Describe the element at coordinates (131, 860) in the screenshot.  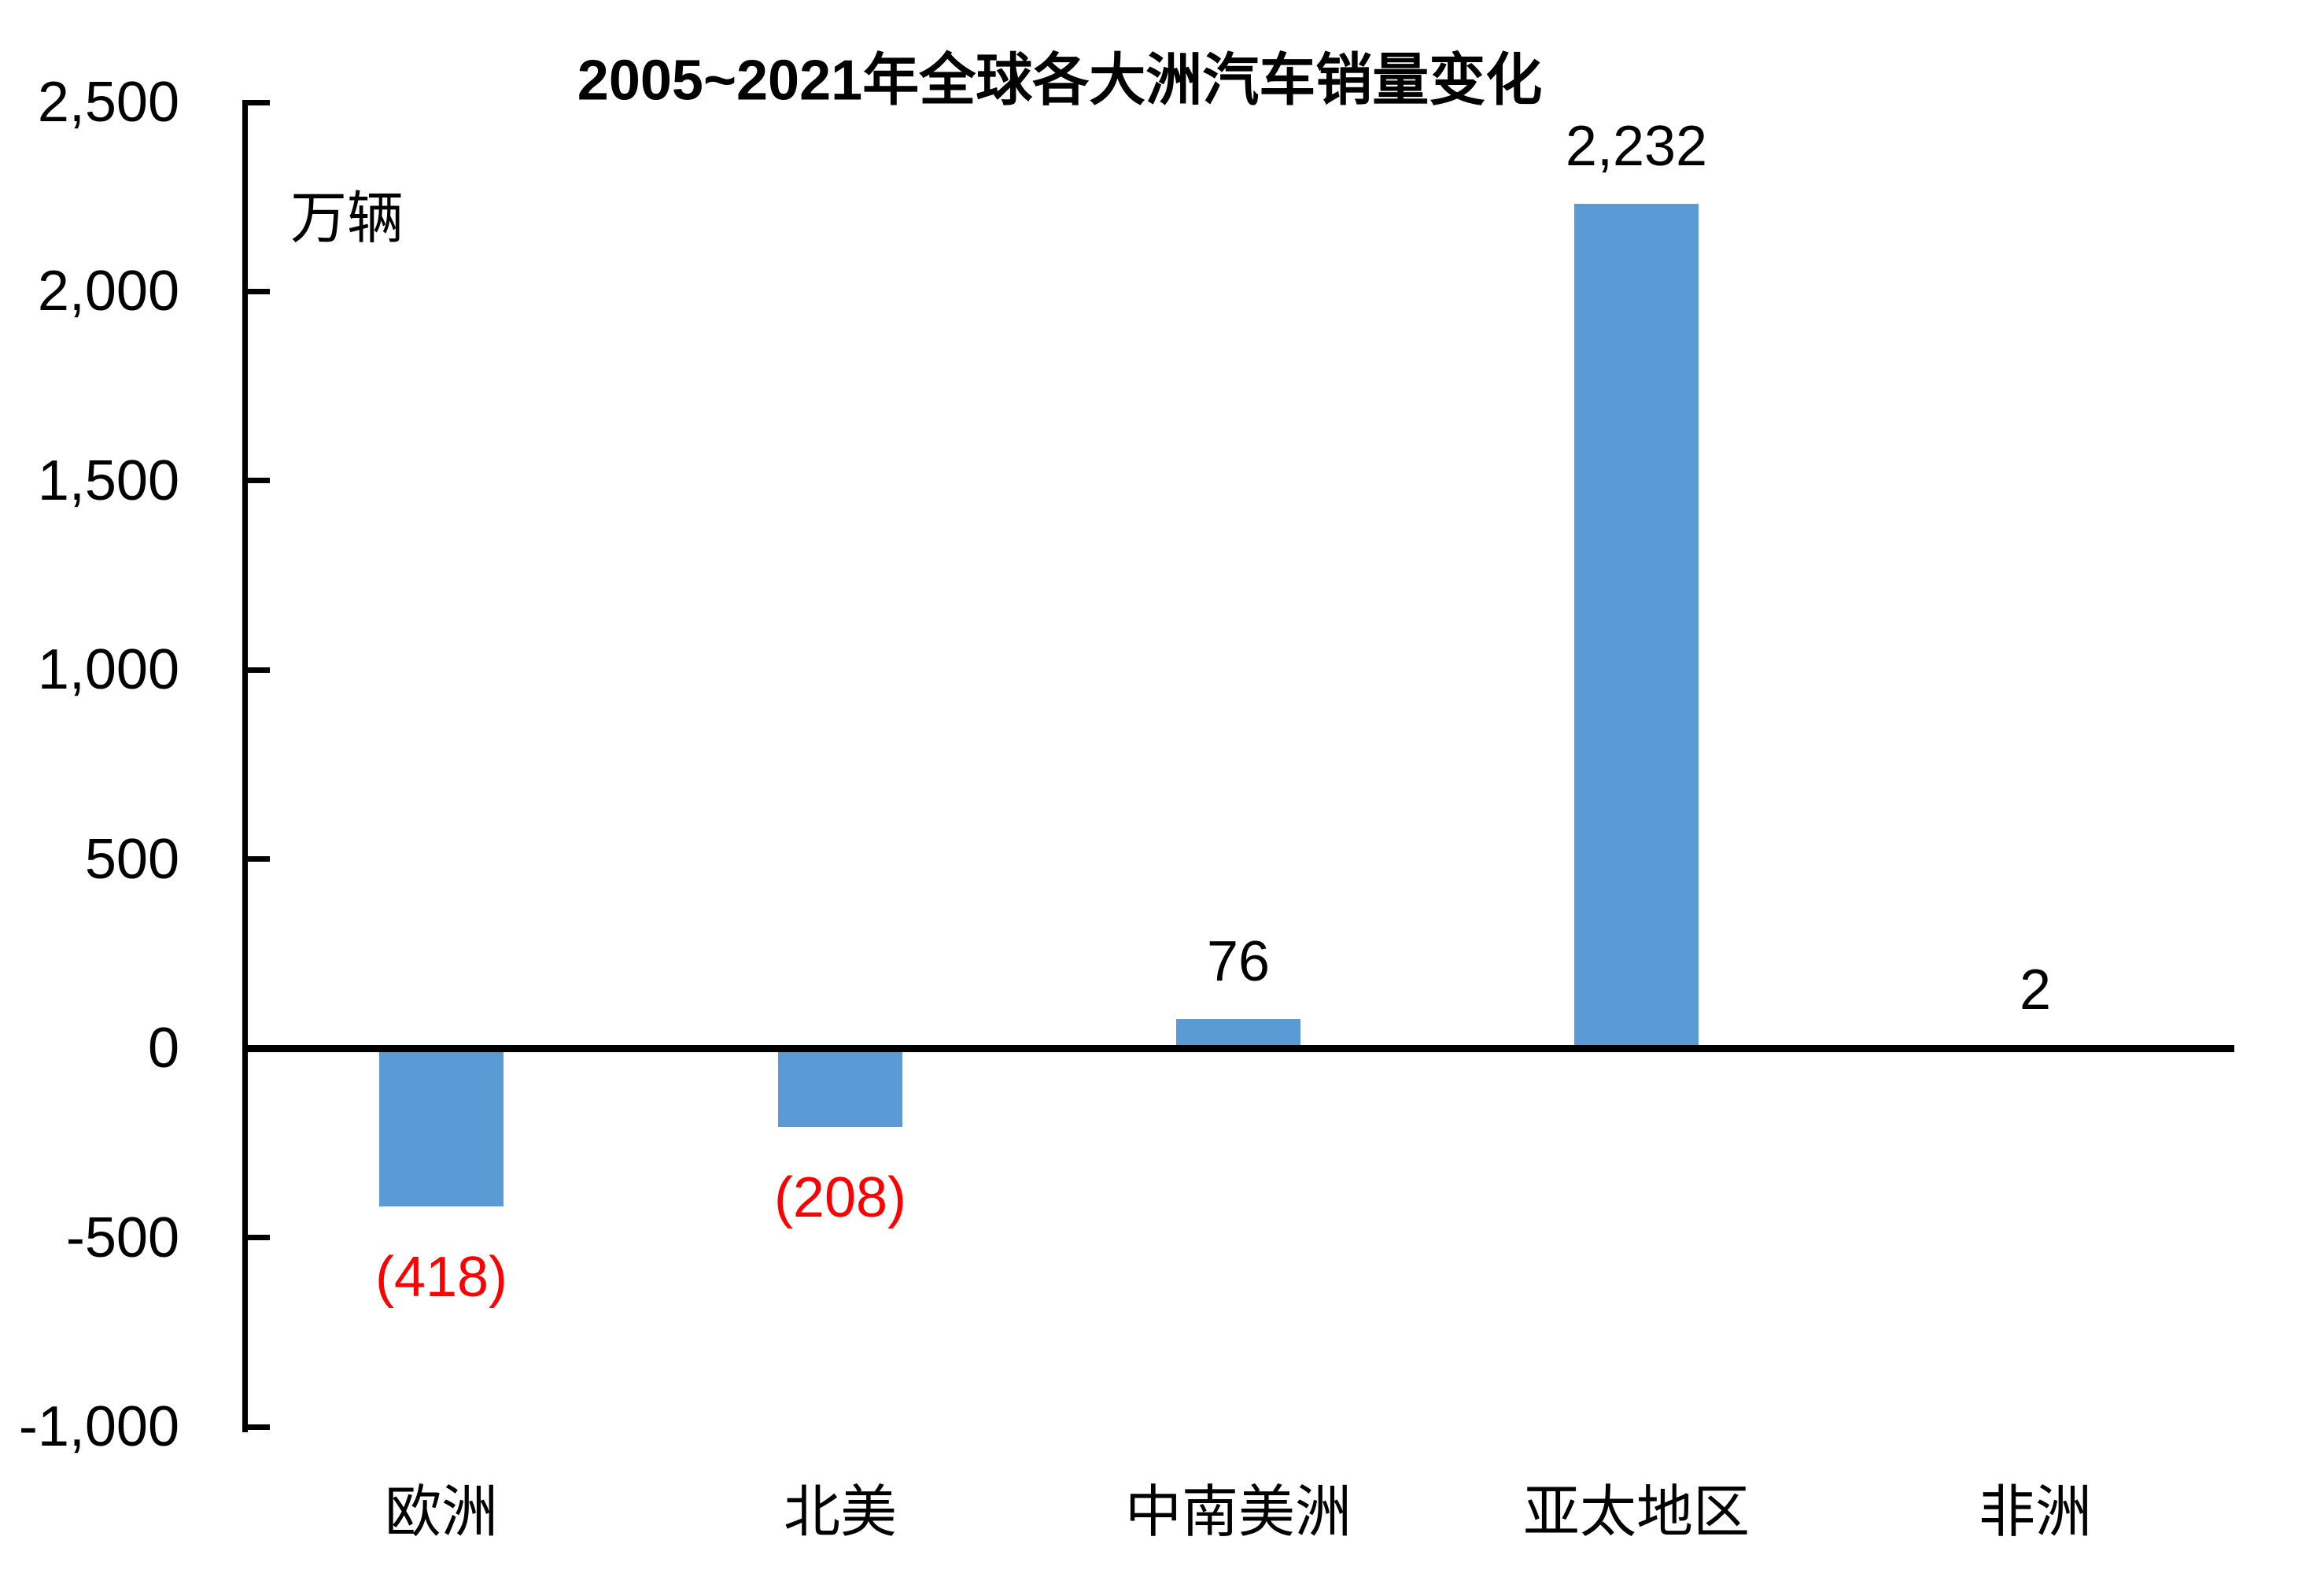
I see `y-axis-tick-label: 500` at that location.